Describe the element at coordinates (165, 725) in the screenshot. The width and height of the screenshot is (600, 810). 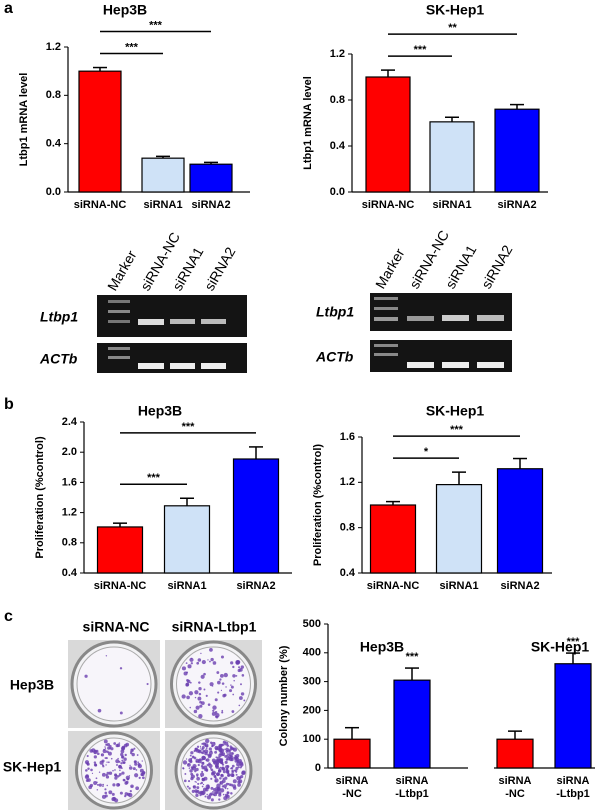
I see `colony-photos` at that location.